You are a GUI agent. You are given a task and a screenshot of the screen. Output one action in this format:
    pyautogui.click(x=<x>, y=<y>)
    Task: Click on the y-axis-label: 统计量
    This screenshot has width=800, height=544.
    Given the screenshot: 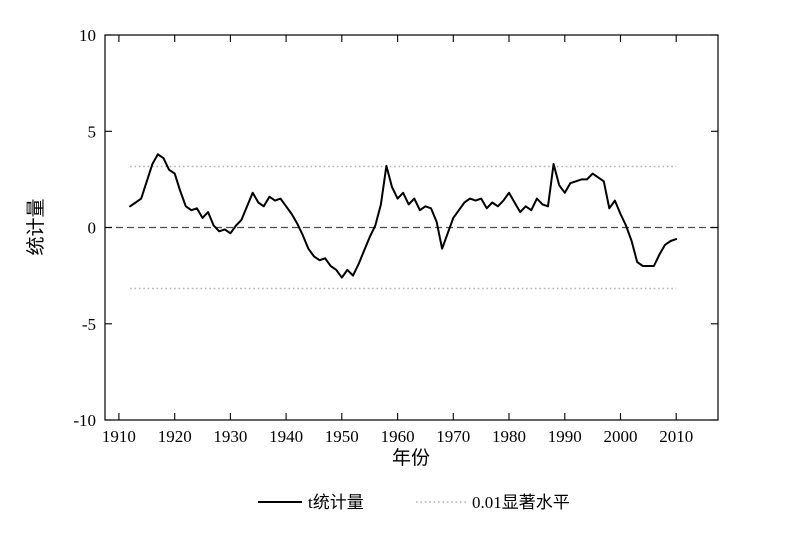 What is the action you would take?
    pyautogui.click(x=36, y=226)
    